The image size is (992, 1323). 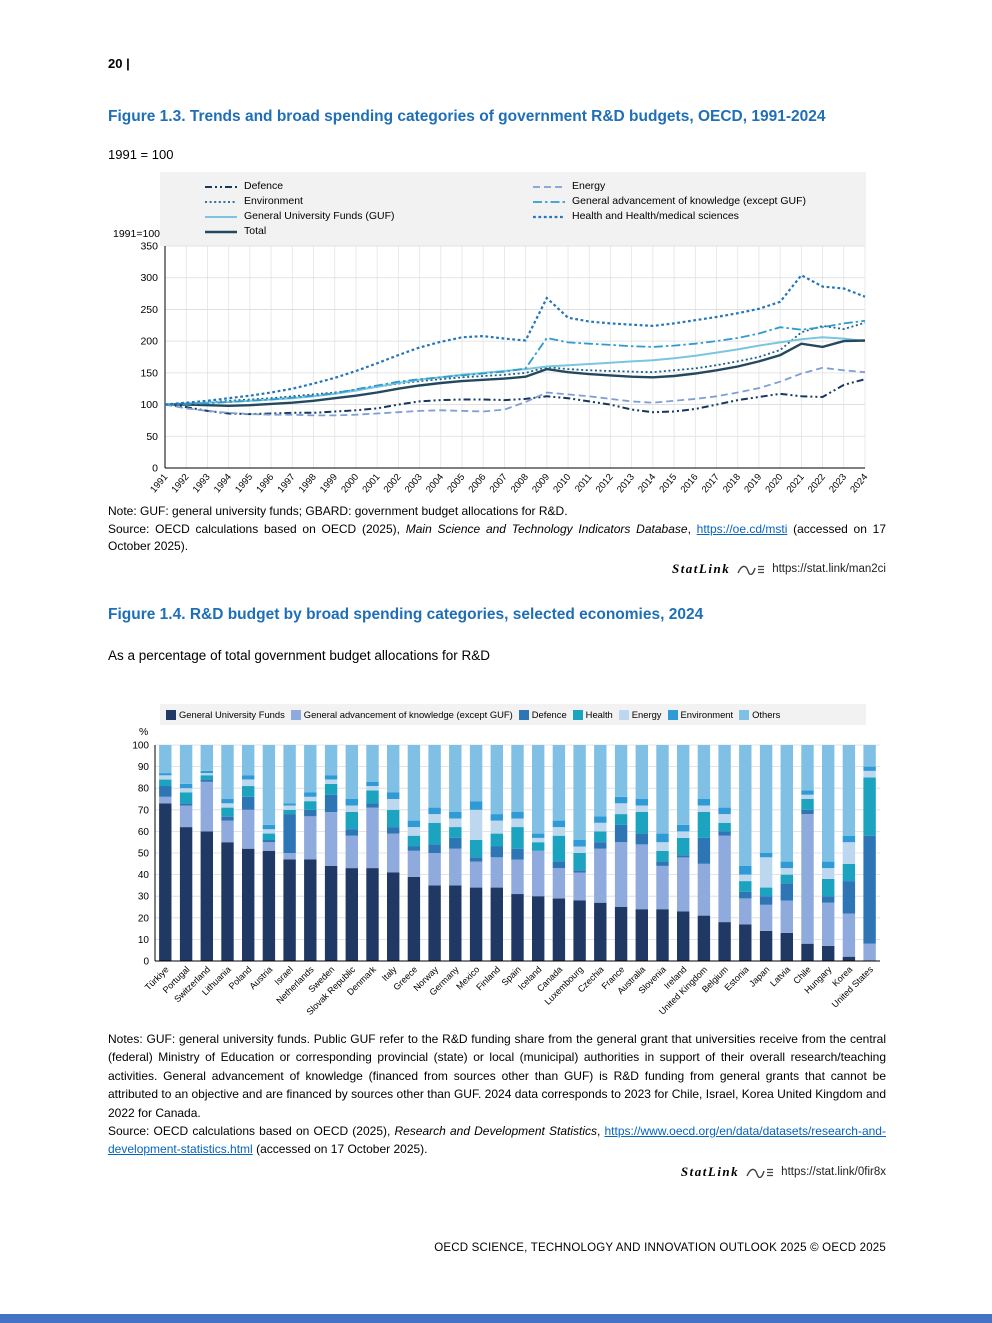 What do you see at coordinates (260, 977) in the screenshot?
I see `svg-text: Austria` at bounding box center [260, 977].